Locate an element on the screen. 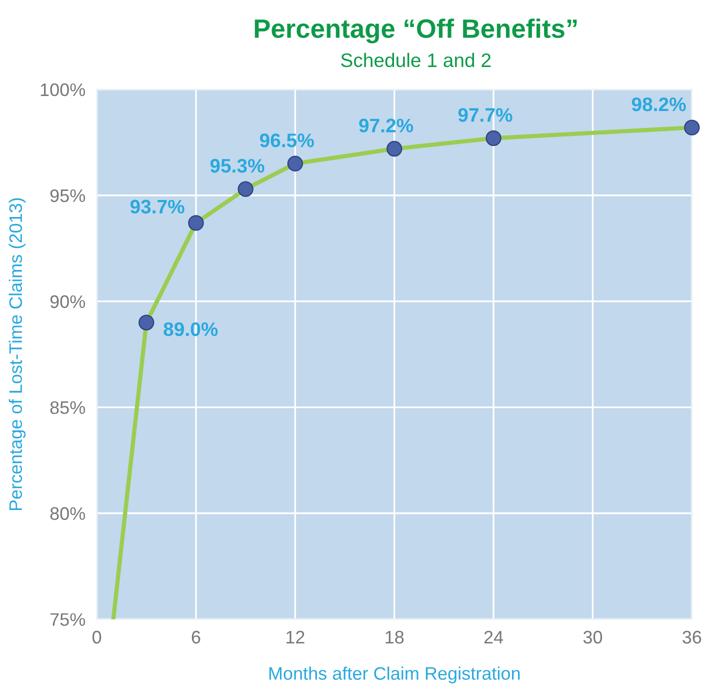 The width and height of the screenshot is (717, 688). x-axis-title: Months after Claim Registration is located at coordinates (394, 675).